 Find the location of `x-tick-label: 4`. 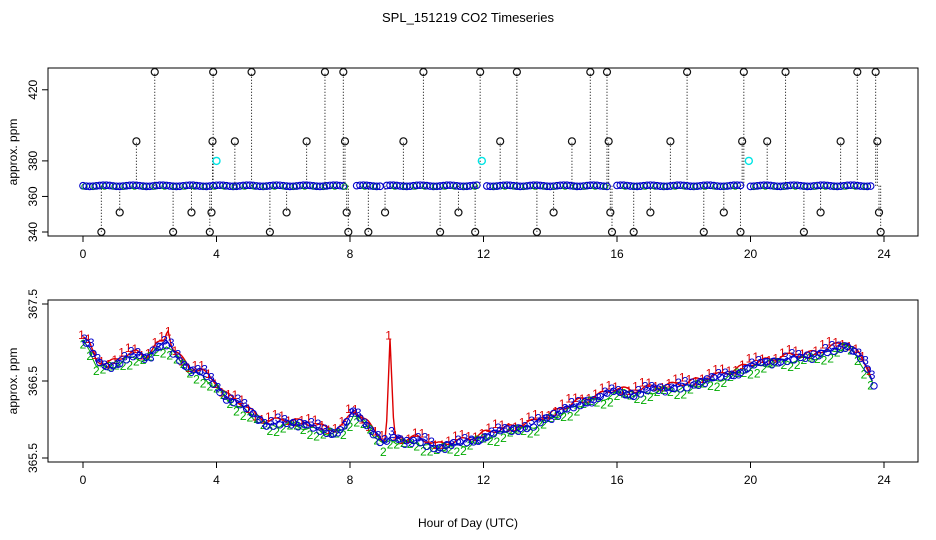

x-tick-label: 4 is located at coordinates (216, 480).